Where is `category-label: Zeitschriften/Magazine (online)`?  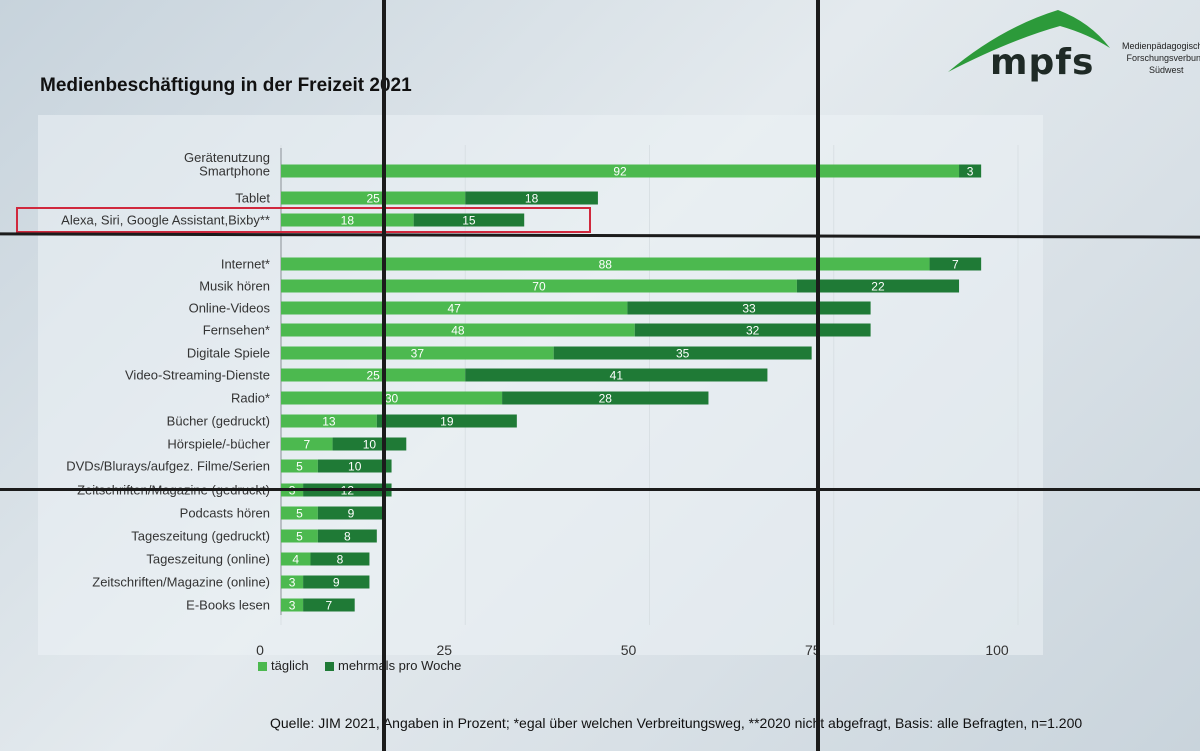
category-label: Zeitschriften/Magazine (online) is located at coordinates (181, 582).